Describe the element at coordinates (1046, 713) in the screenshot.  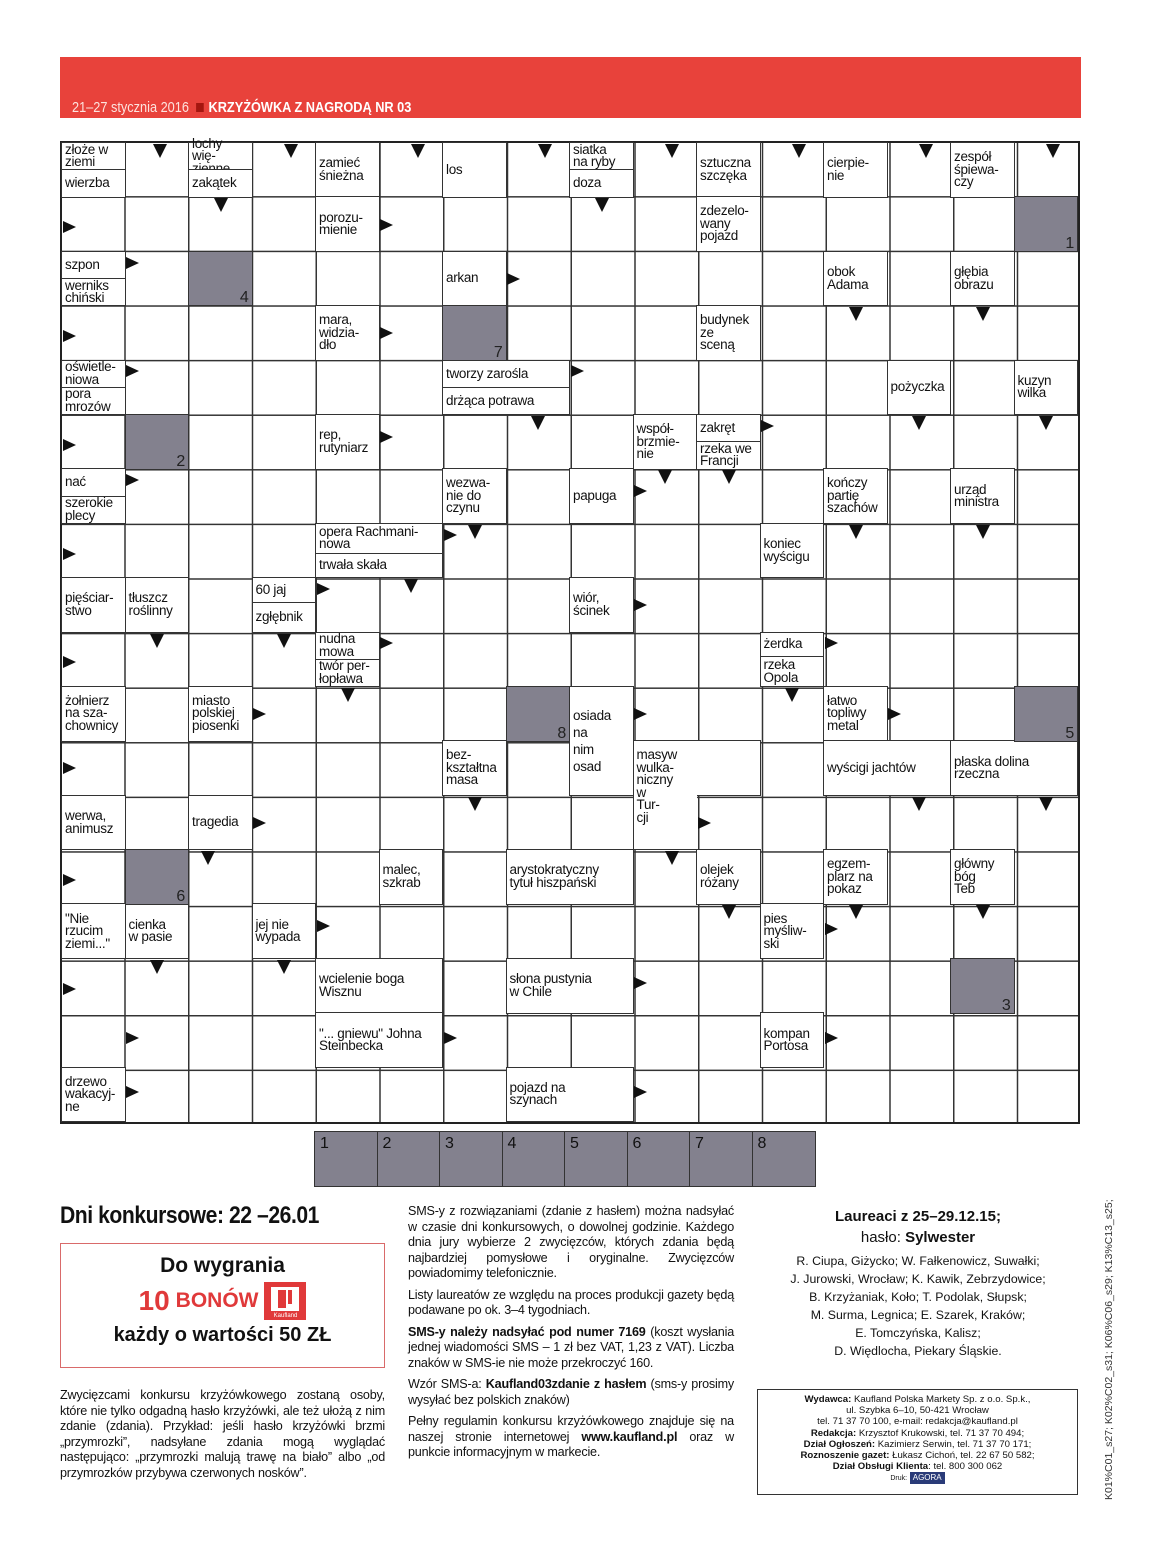
I see `solution-cell: 5` at that location.